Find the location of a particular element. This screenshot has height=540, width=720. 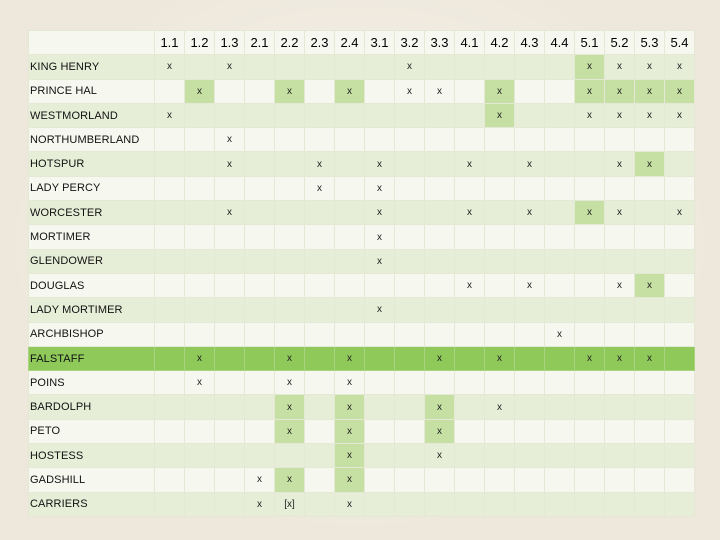

scene-column-header: 4.2 is located at coordinates (499, 42).